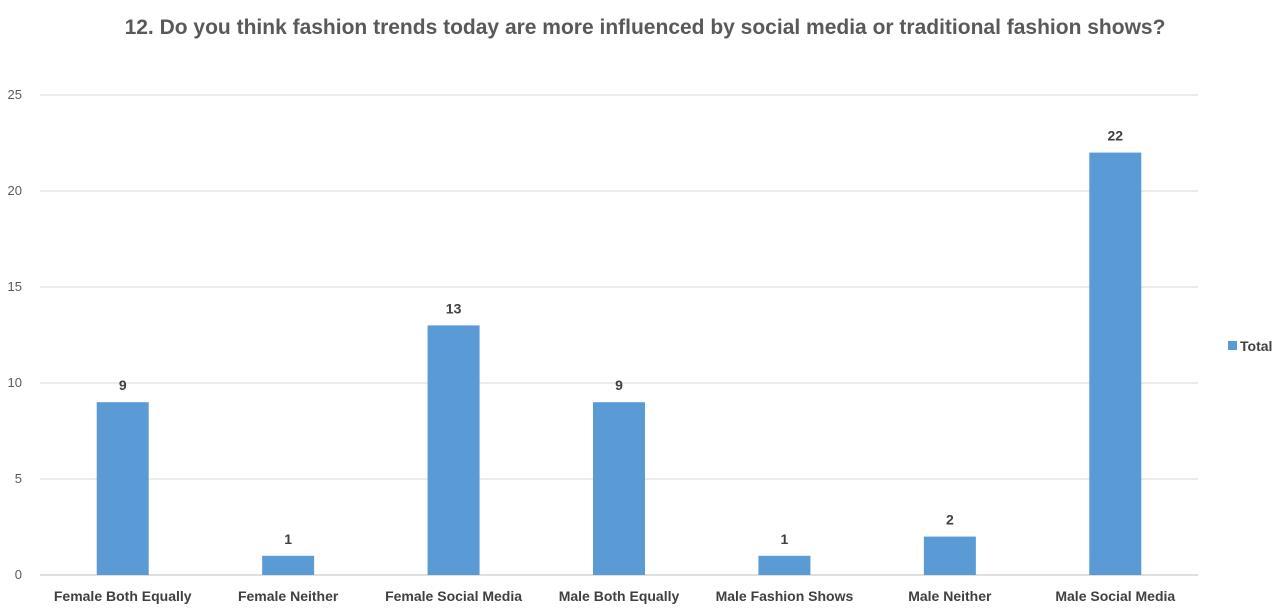 The image size is (1280, 613). I want to click on x-category-label: Male Neither, so click(950, 596).